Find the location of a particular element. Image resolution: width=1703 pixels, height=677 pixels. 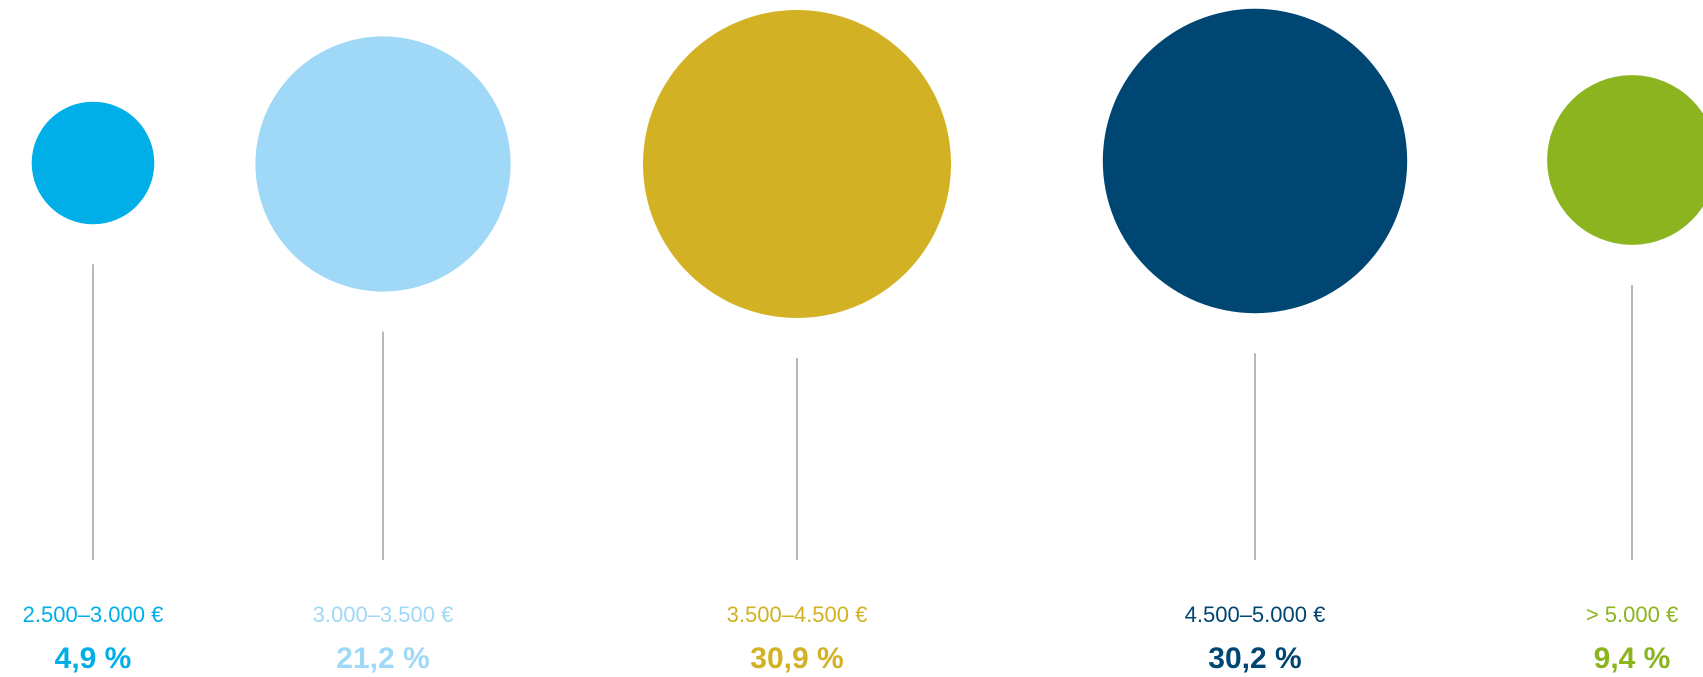

category-label-2: 3.000–3.500 € is located at coordinates (383, 614).